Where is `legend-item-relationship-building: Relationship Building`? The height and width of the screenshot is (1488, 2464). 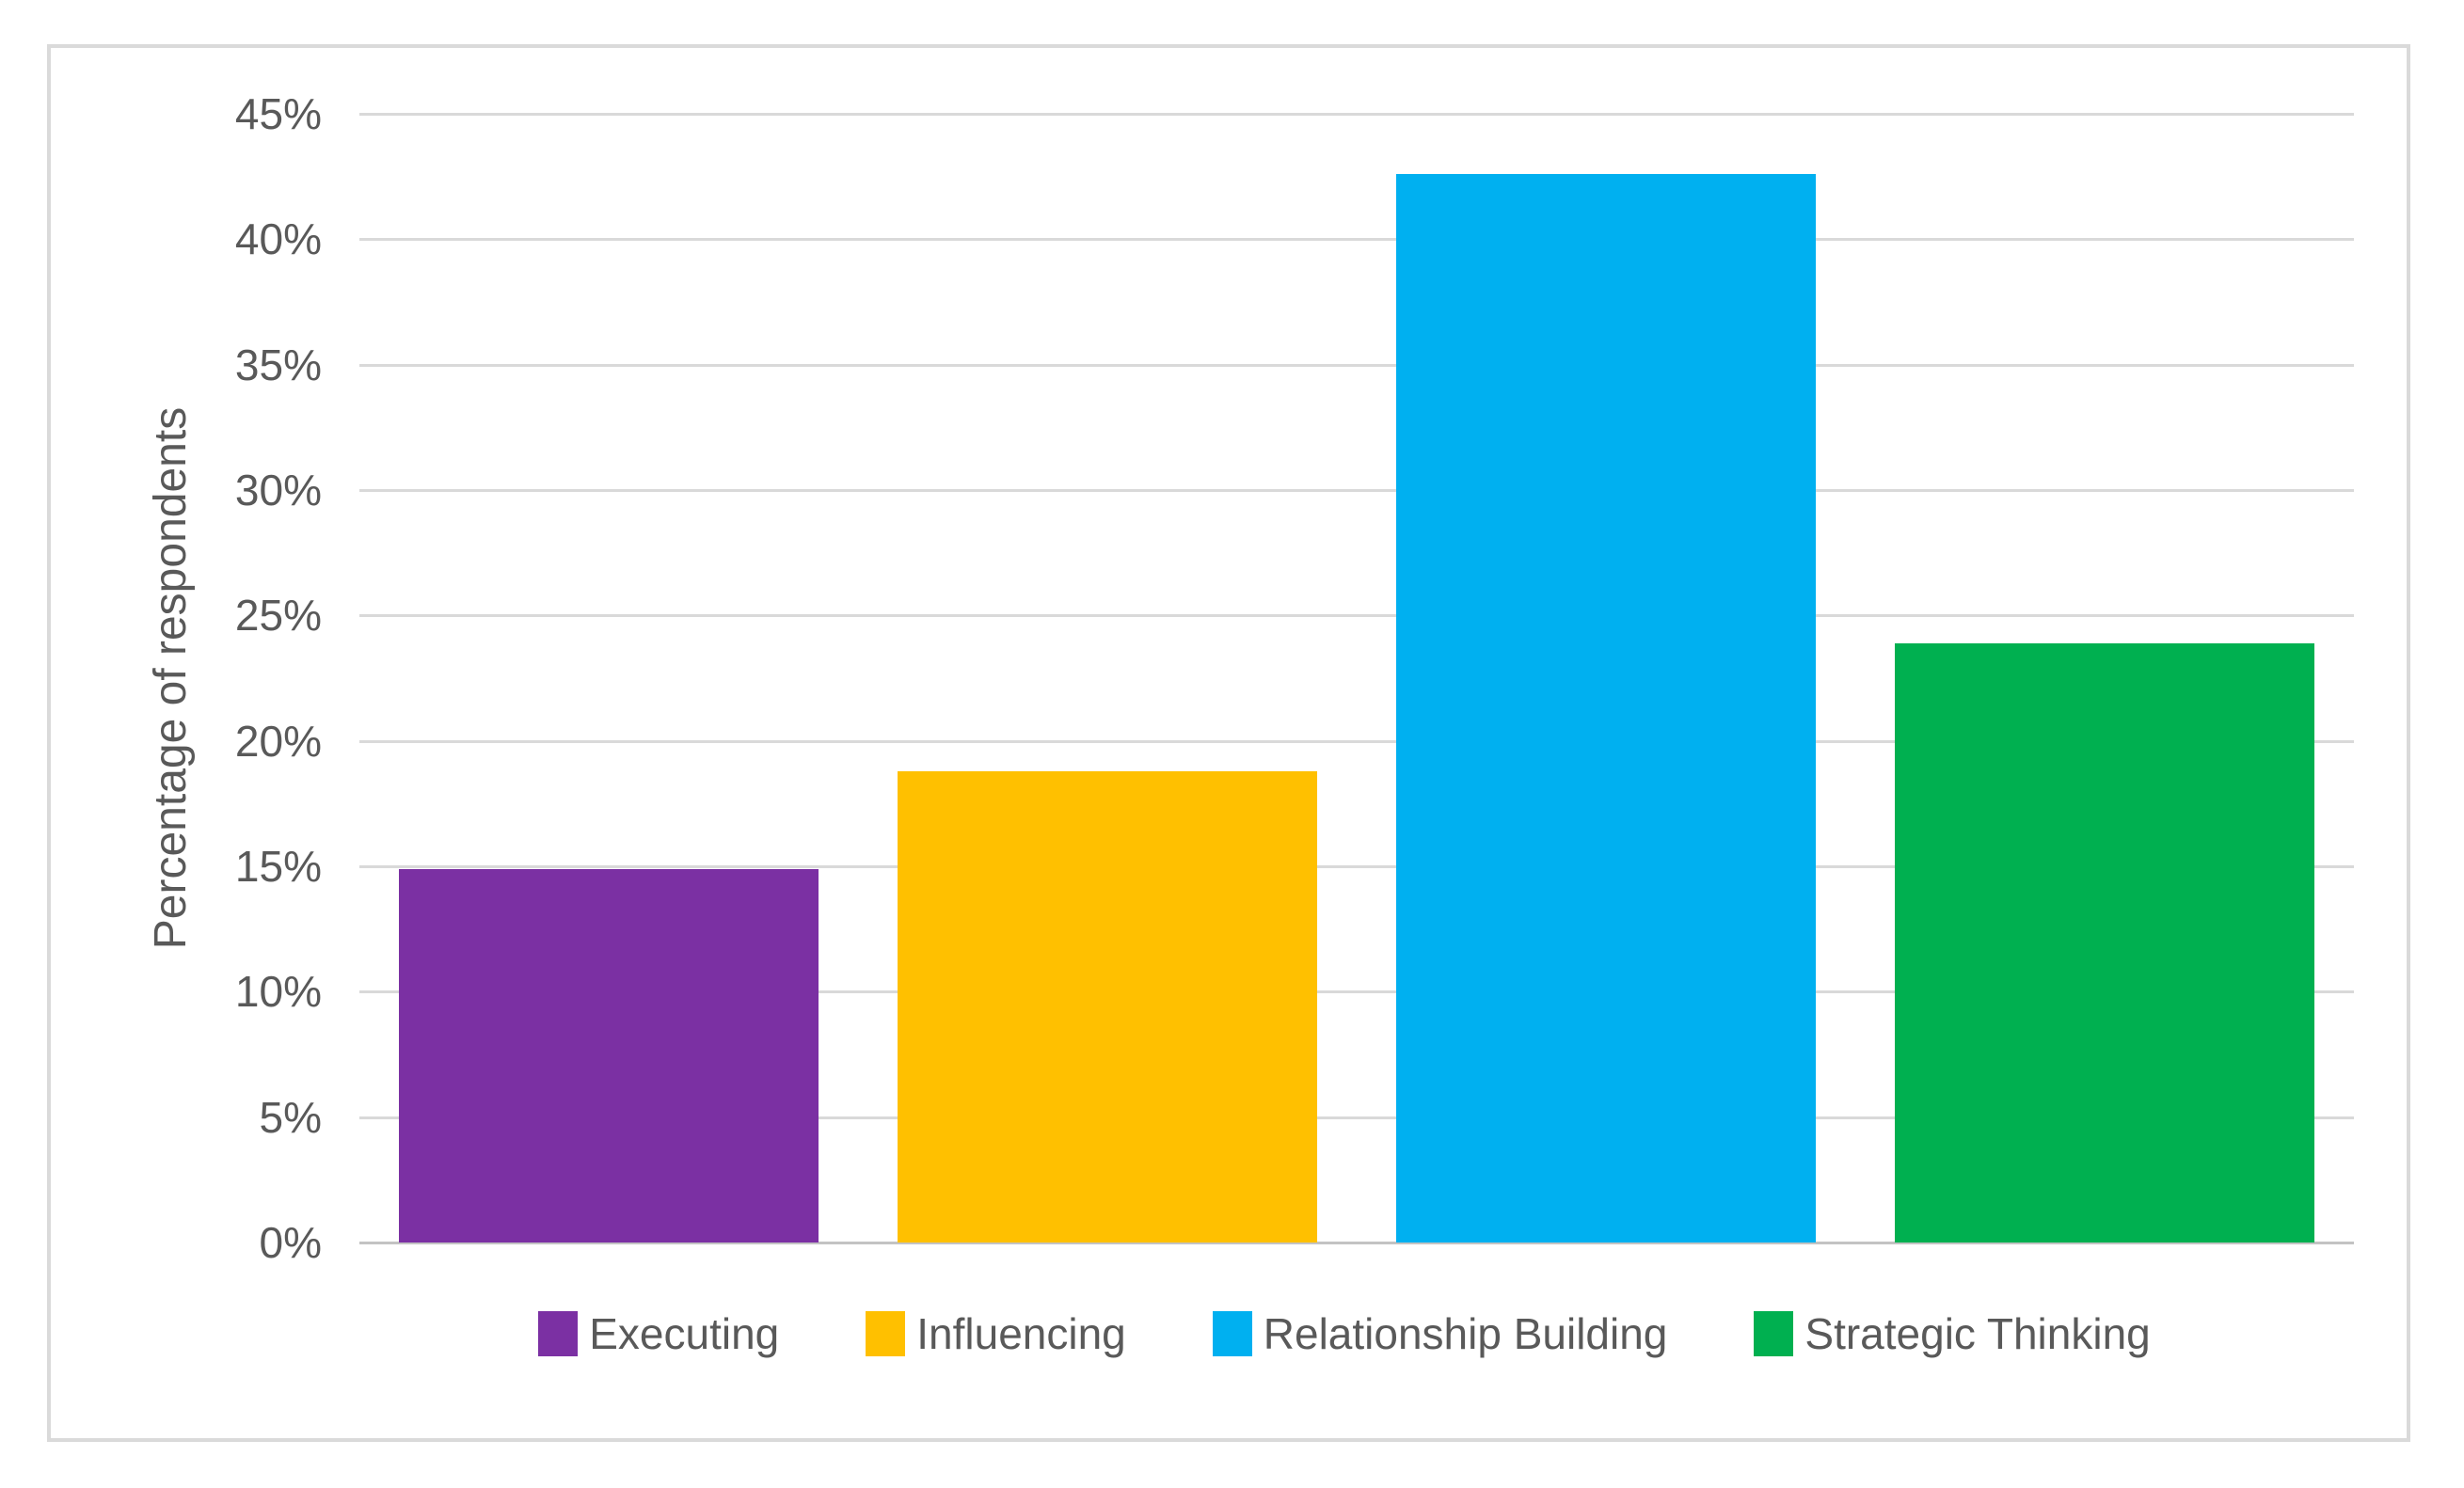
legend-item-relationship-building: Relationship Building is located at coordinates (1440, 1333).